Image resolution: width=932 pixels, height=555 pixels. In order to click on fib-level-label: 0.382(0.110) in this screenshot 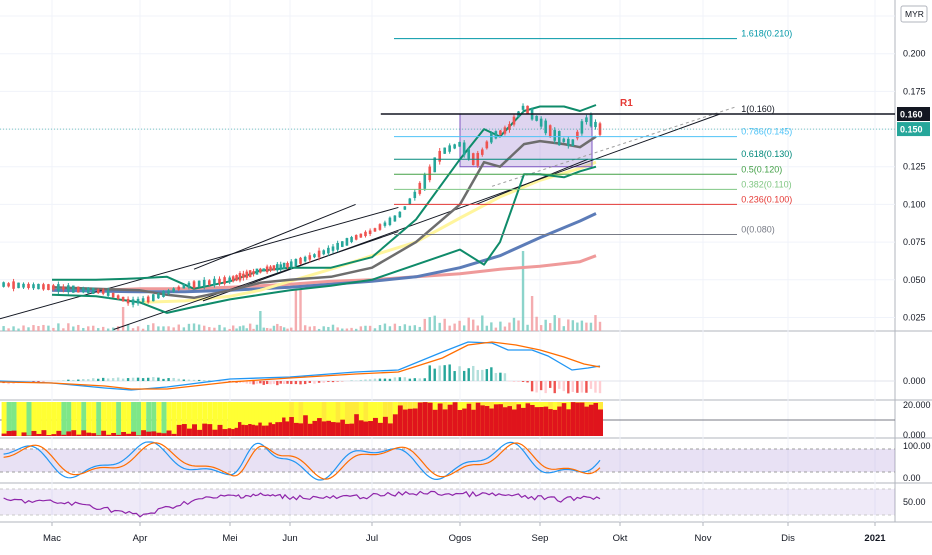, I will do `click(766, 184)`.